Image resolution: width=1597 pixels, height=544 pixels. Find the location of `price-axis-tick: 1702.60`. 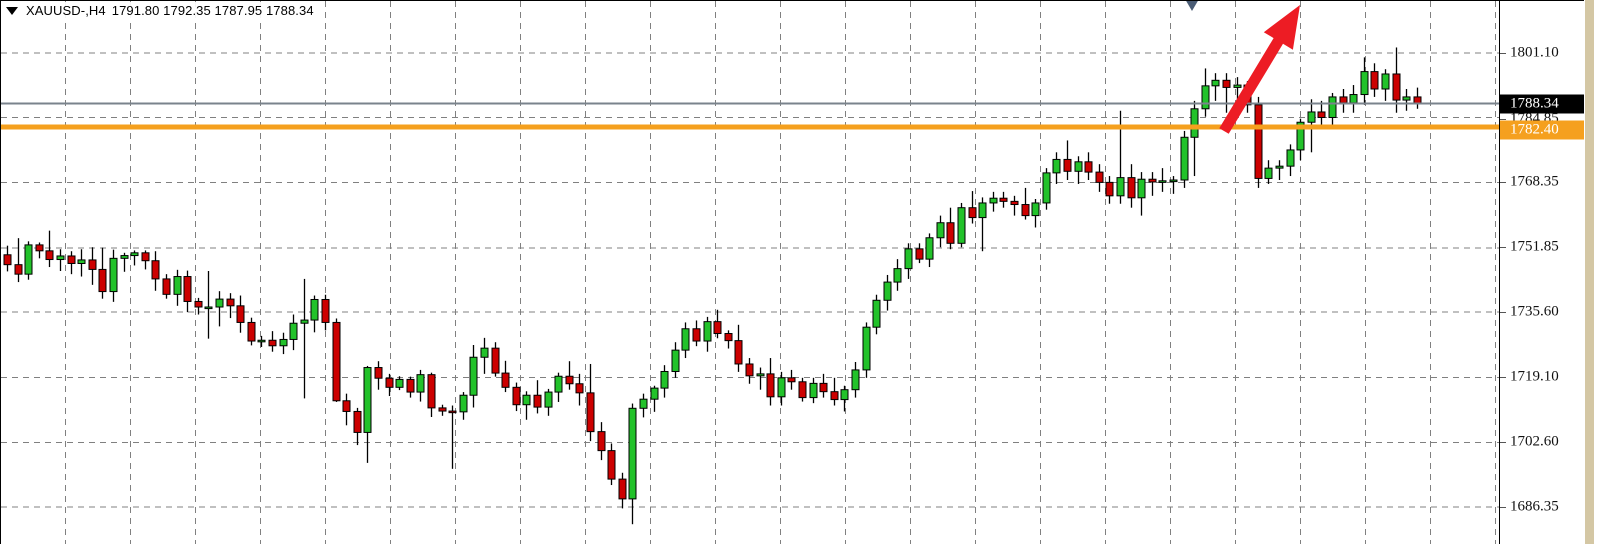

price-axis-tick: 1702.60 is located at coordinates (1534, 441).